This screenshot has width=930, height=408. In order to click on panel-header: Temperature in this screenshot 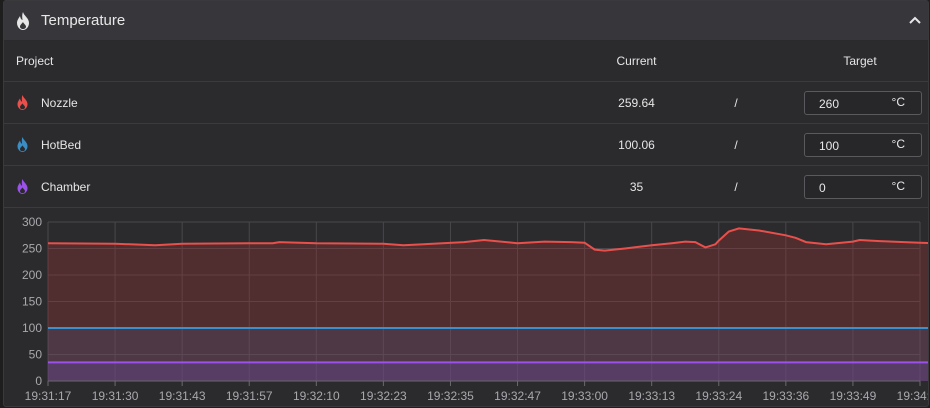, I will do `click(466, 21)`.